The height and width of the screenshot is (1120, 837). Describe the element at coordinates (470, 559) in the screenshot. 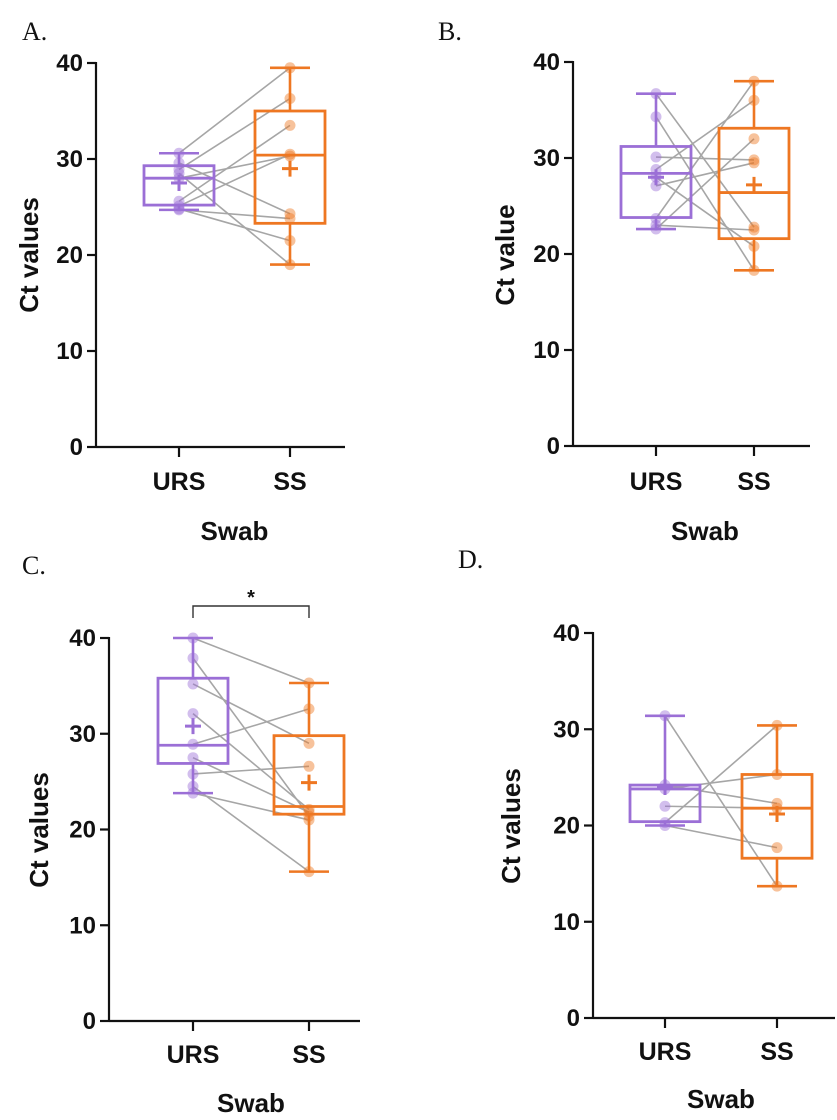

I see `panel-letter: D.` at that location.